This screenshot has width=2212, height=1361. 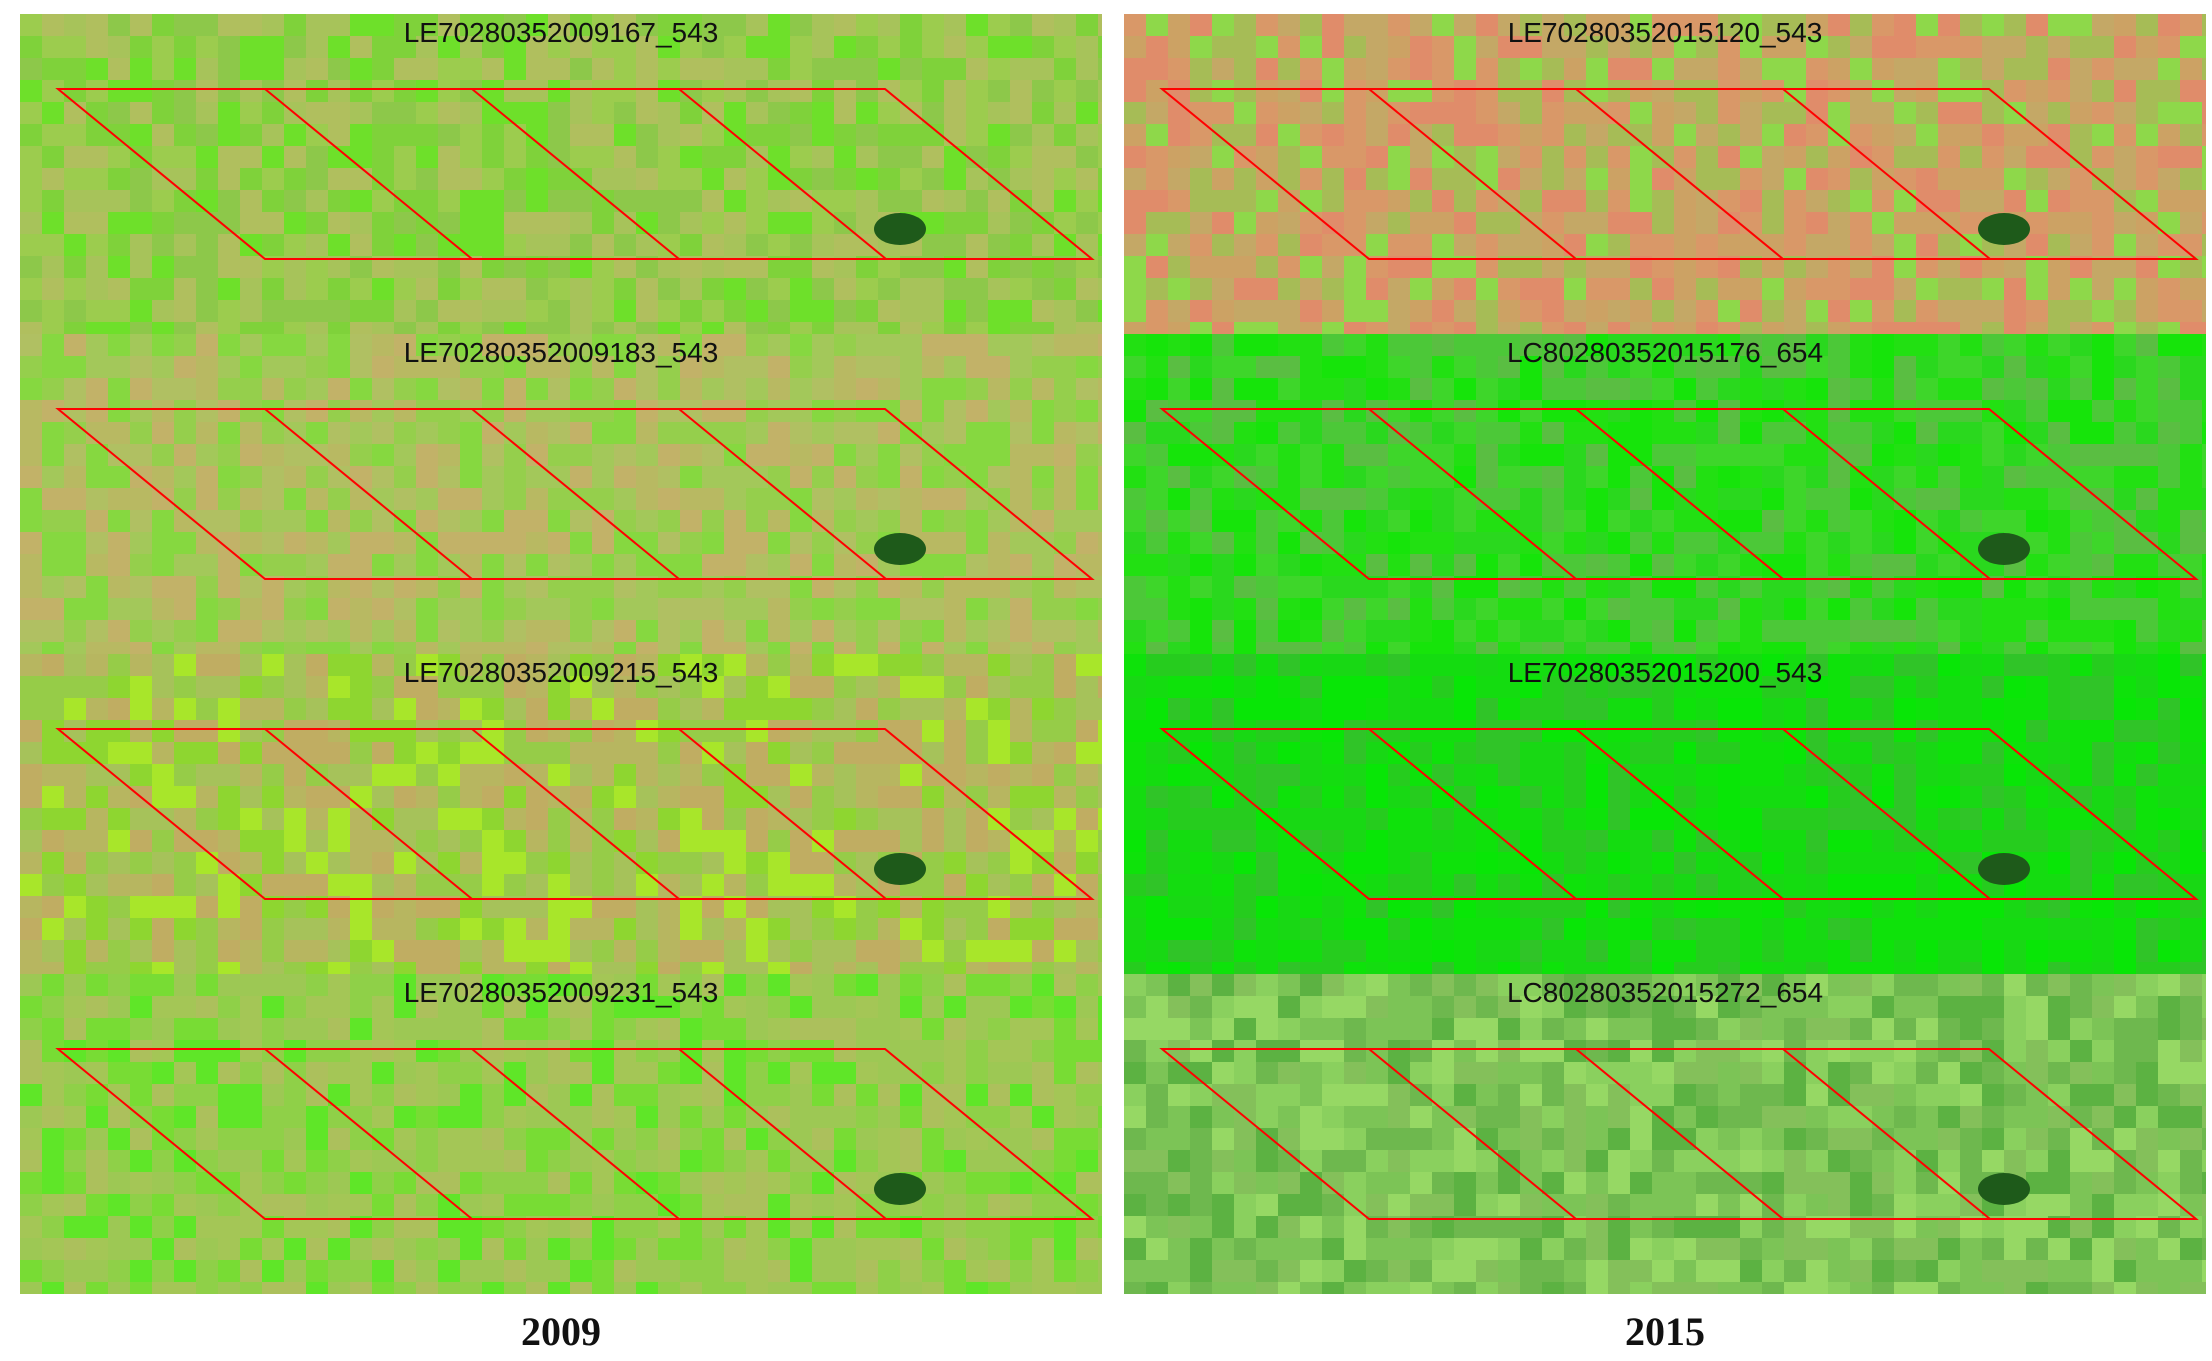 What do you see at coordinates (561, 1331) in the screenshot?
I see `year-label-2009: 2009` at bounding box center [561, 1331].